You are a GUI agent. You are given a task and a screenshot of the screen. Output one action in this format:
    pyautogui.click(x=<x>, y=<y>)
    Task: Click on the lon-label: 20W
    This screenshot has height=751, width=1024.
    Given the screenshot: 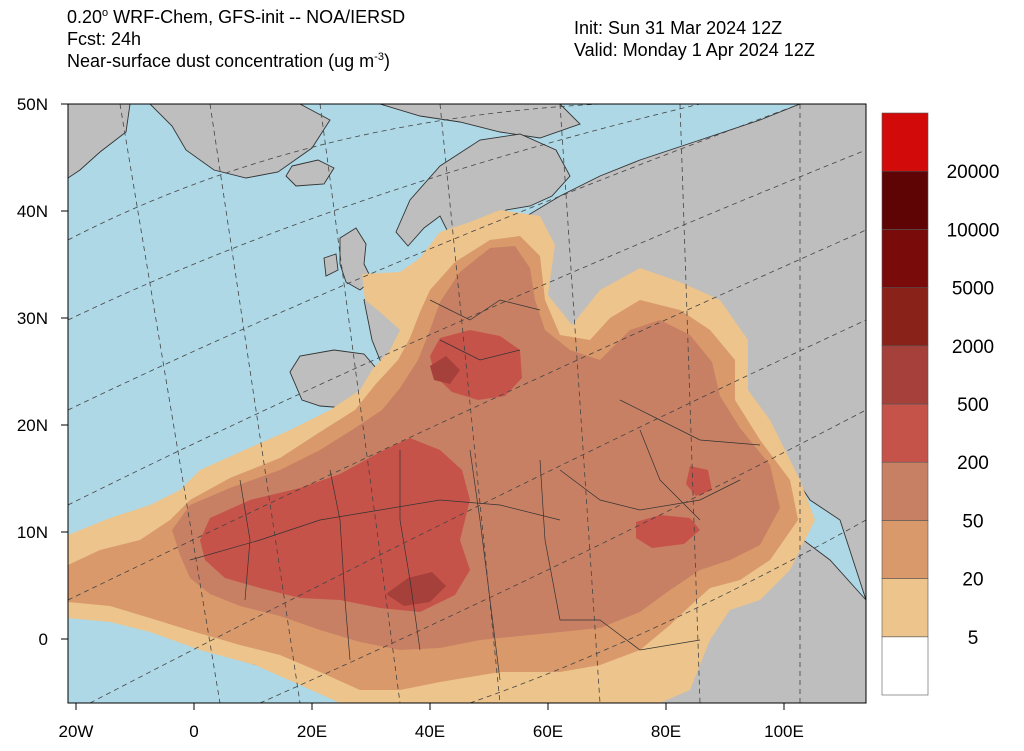 What is the action you would take?
    pyautogui.click(x=76, y=731)
    